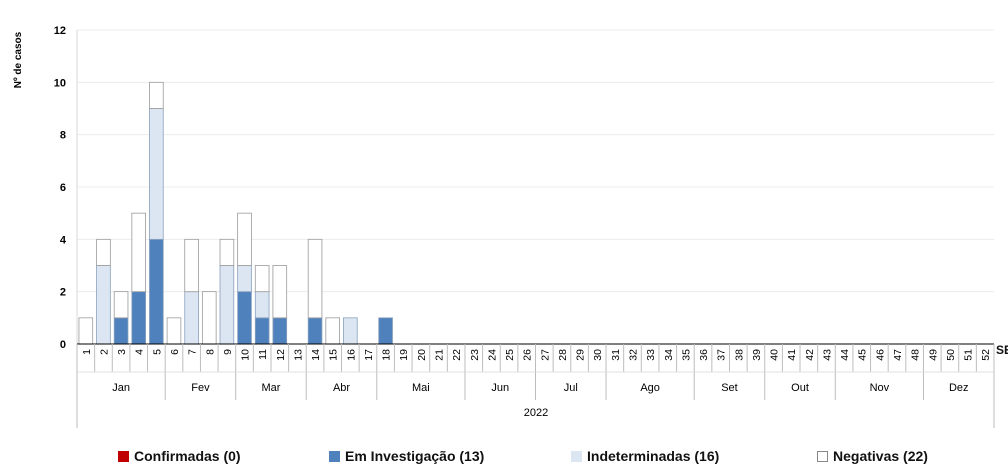 Image resolution: width=1008 pixels, height=468 pixels. What do you see at coordinates (200, 388) in the screenshot?
I see `month-label: Fev` at bounding box center [200, 388].